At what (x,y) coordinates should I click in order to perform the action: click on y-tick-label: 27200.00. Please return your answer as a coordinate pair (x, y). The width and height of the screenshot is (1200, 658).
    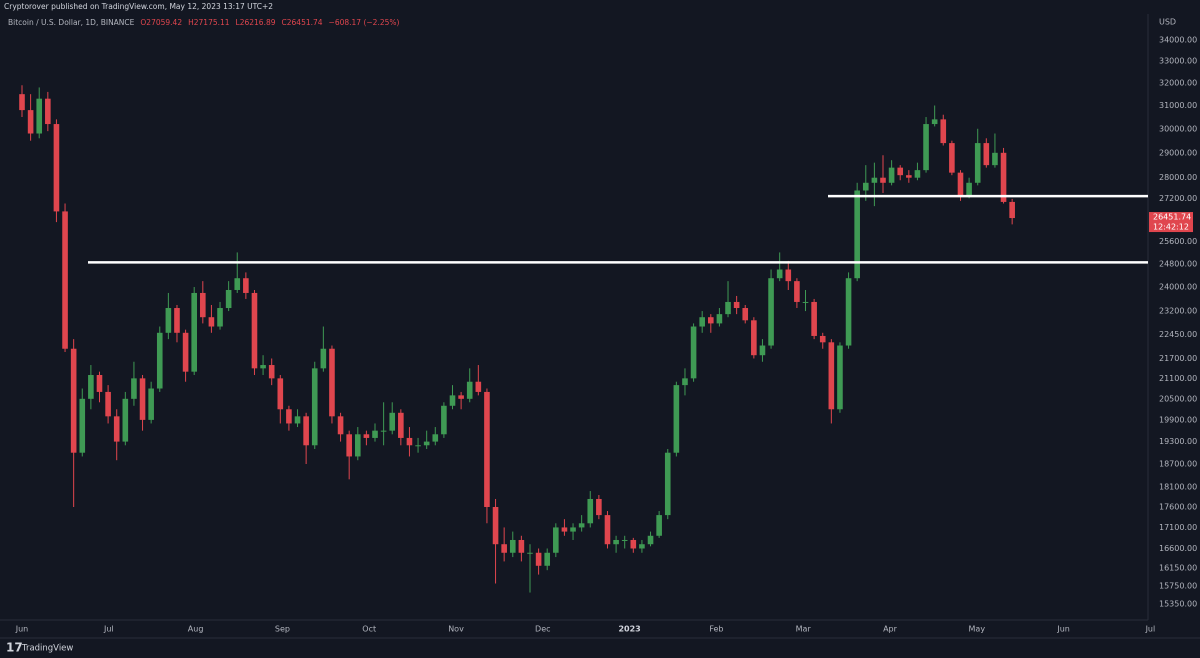
    Looking at the image, I should click on (1178, 198).